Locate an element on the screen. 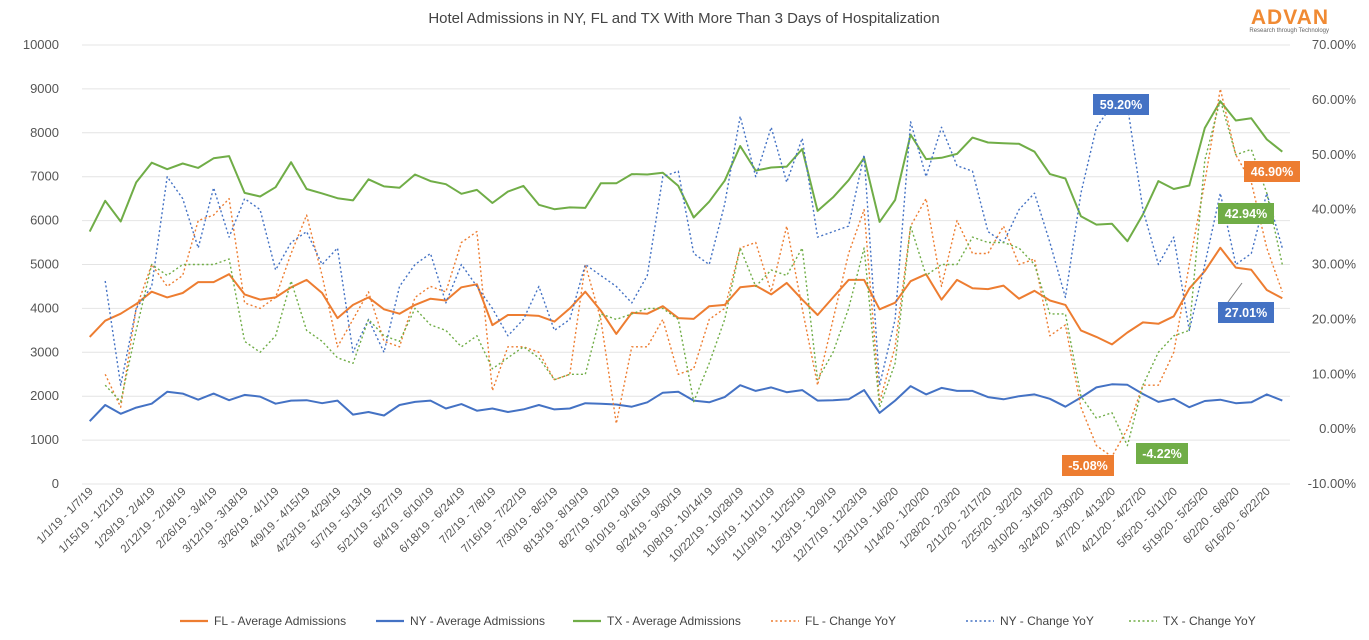  right-tick-label: 50.00% is located at coordinates (1334, 154).